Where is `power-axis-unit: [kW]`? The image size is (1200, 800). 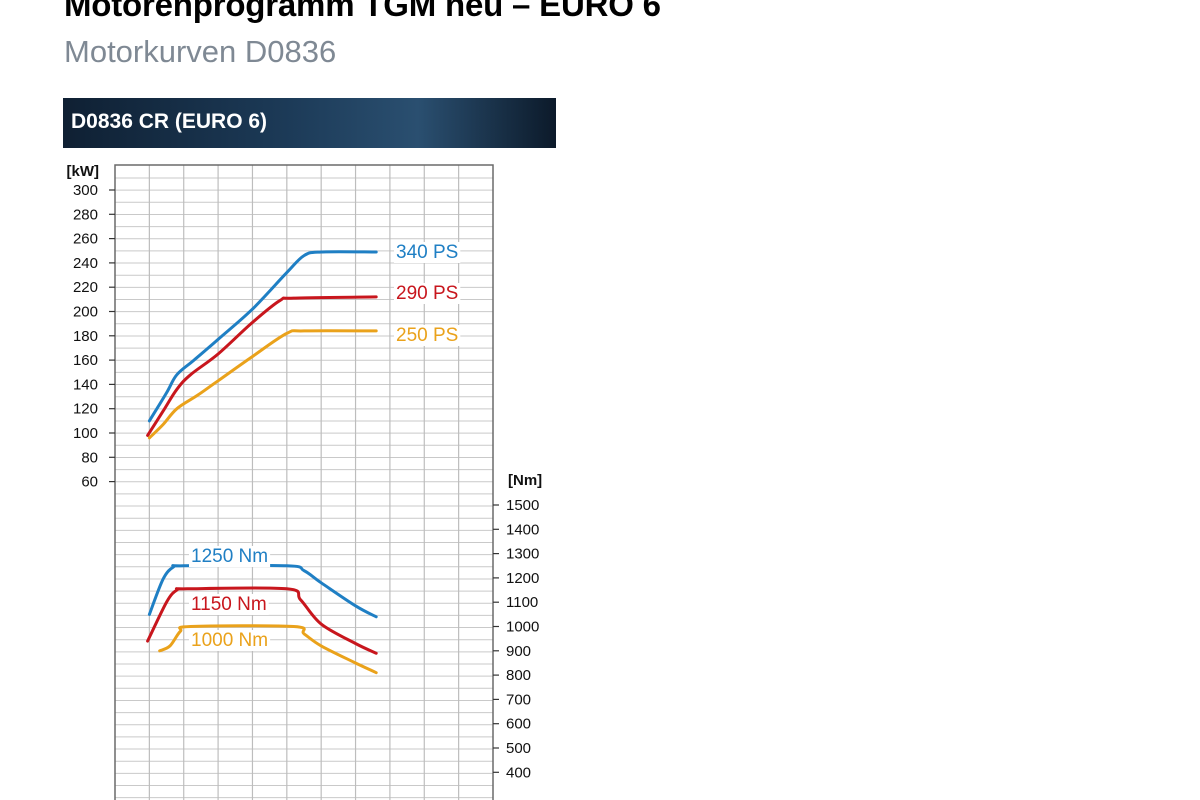
power-axis-unit: [kW] is located at coordinates (83, 171).